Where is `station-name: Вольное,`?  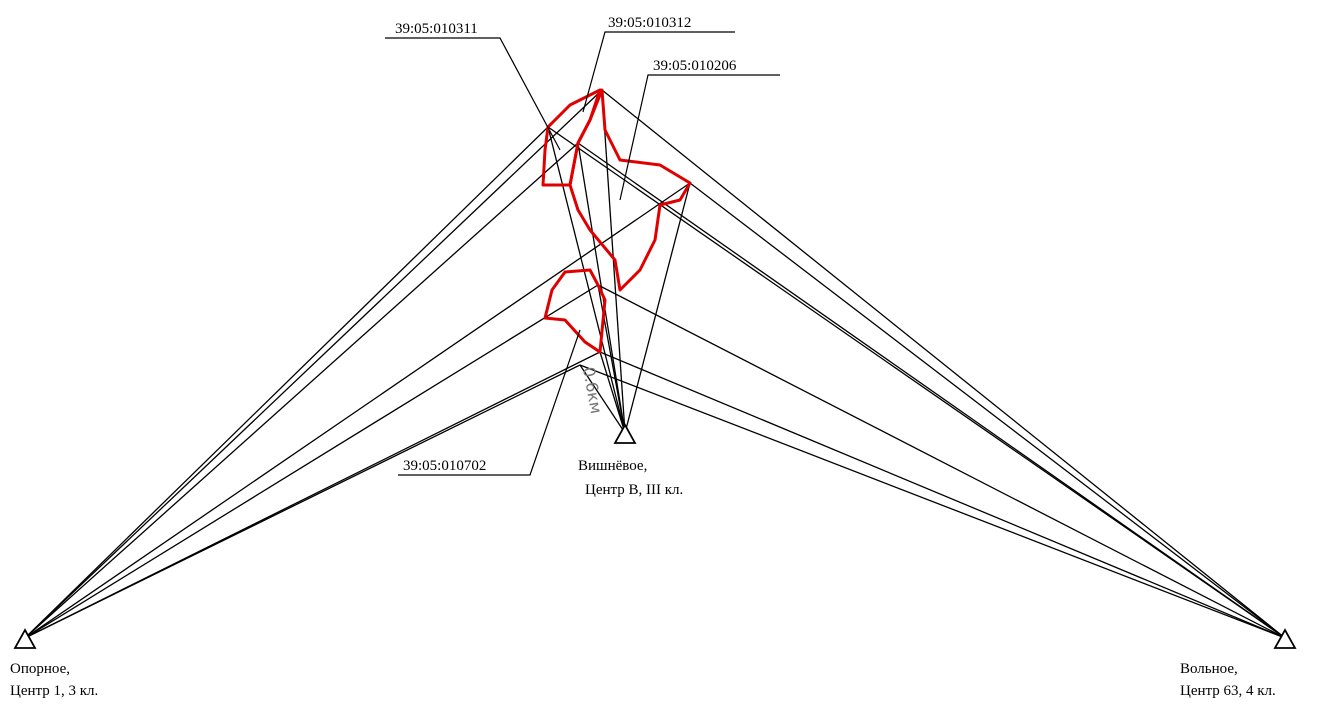
station-name: Вольное, is located at coordinates (1209, 669).